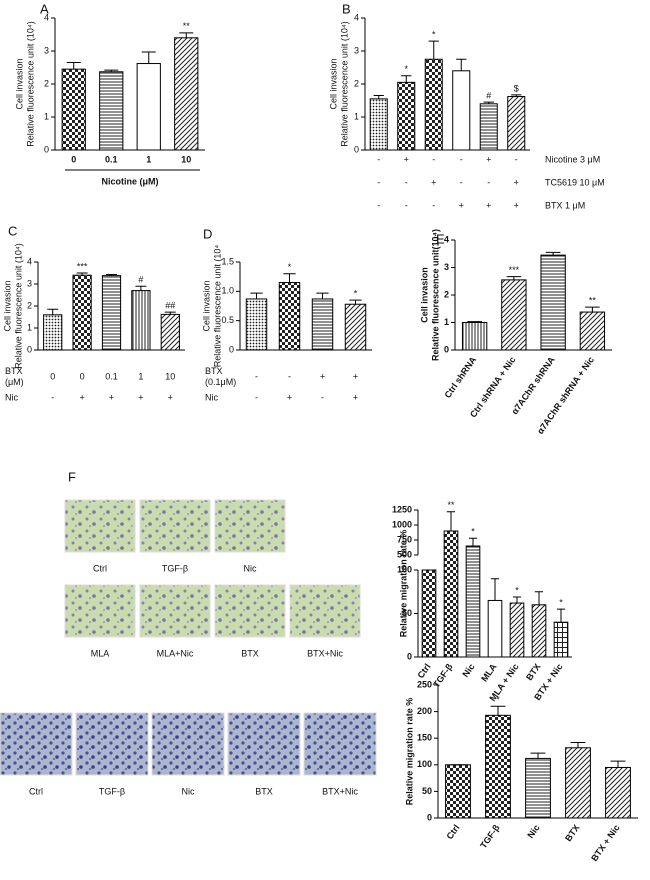 Image resolution: width=650 pixels, height=880 pixels. What do you see at coordinates (533, 672) in the screenshot?
I see `x-tick-label: BTX` at bounding box center [533, 672].